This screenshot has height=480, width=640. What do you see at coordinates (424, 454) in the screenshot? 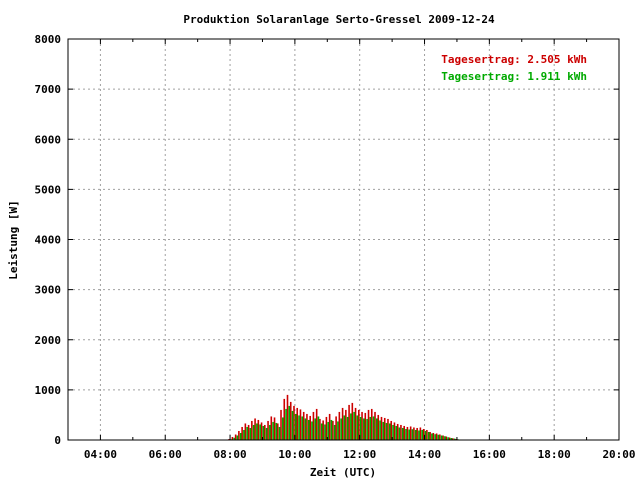
I see `x-tick-label: 14:00` at bounding box center [424, 454].